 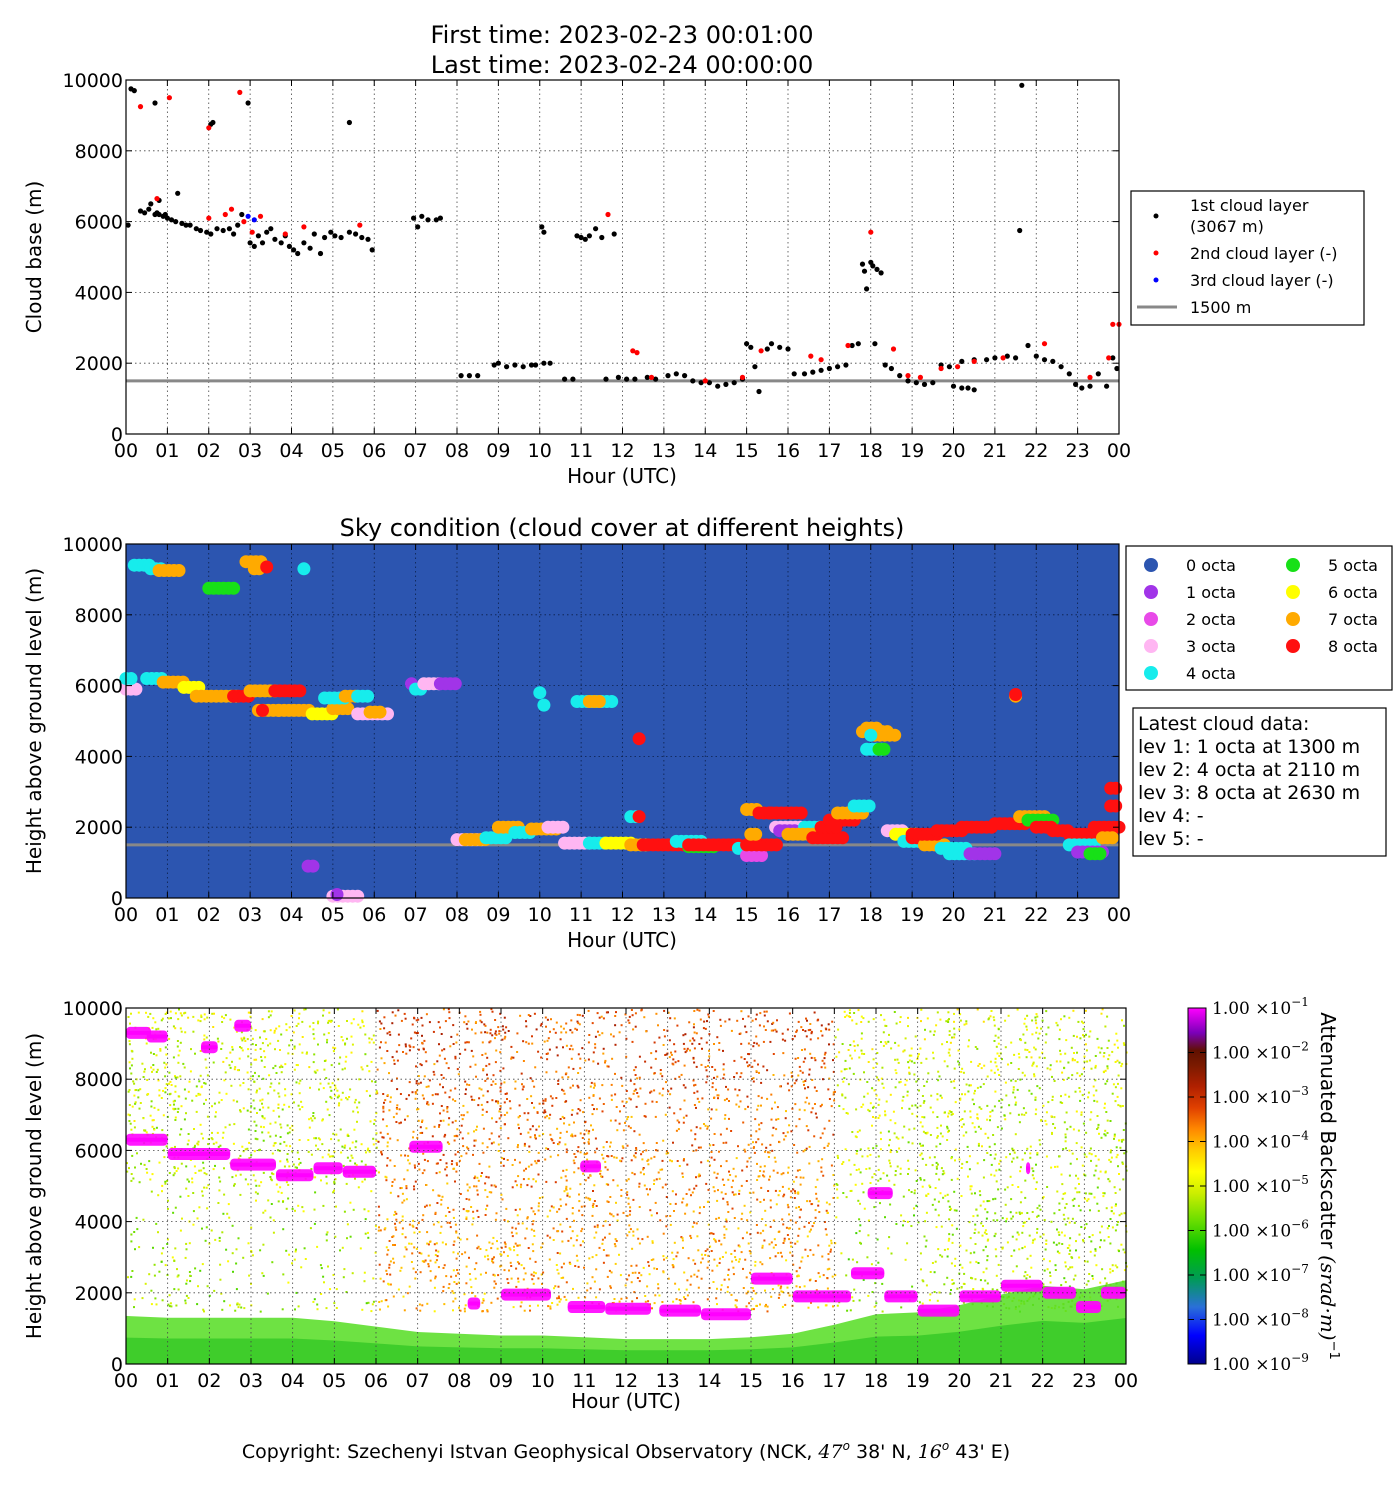 What do you see at coordinates (788, 451) in the screenshot?
I see `x-tick-label: 16` at bounding box center [788, 451].